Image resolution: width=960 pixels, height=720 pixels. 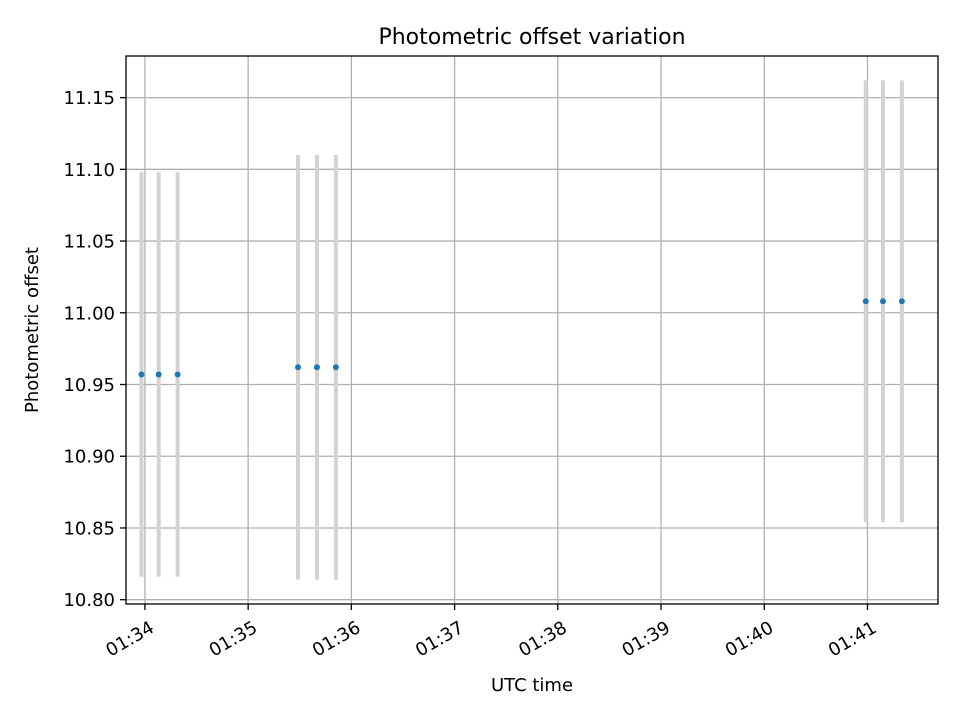 I want to click on y-axis-ticks: 10.80 10.85 10.90 10.95 11.00 11.05 11.10 11.15, so click(x=94, y=349).